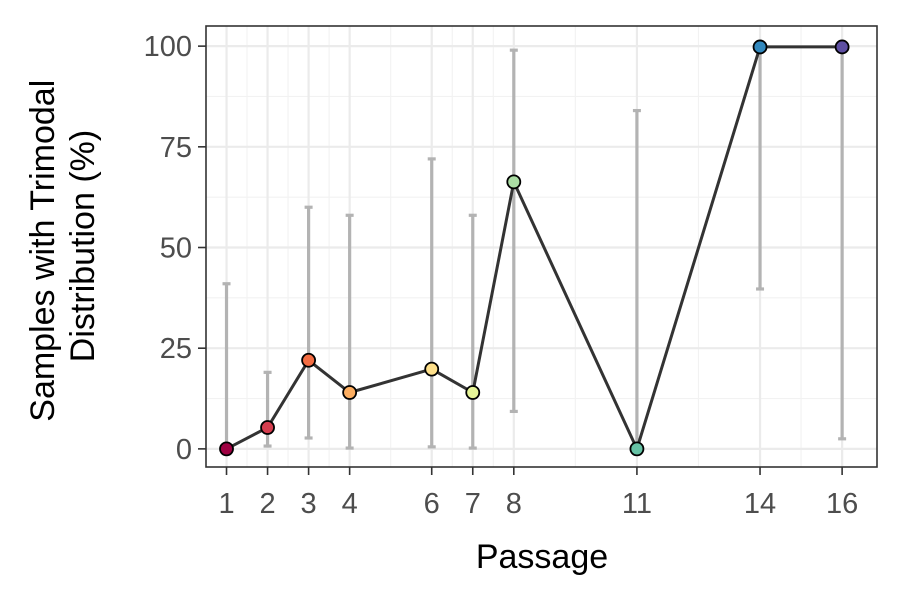  I want to click on y-axis-title-line-1: Samples with Trimodal, so click(43, 251).